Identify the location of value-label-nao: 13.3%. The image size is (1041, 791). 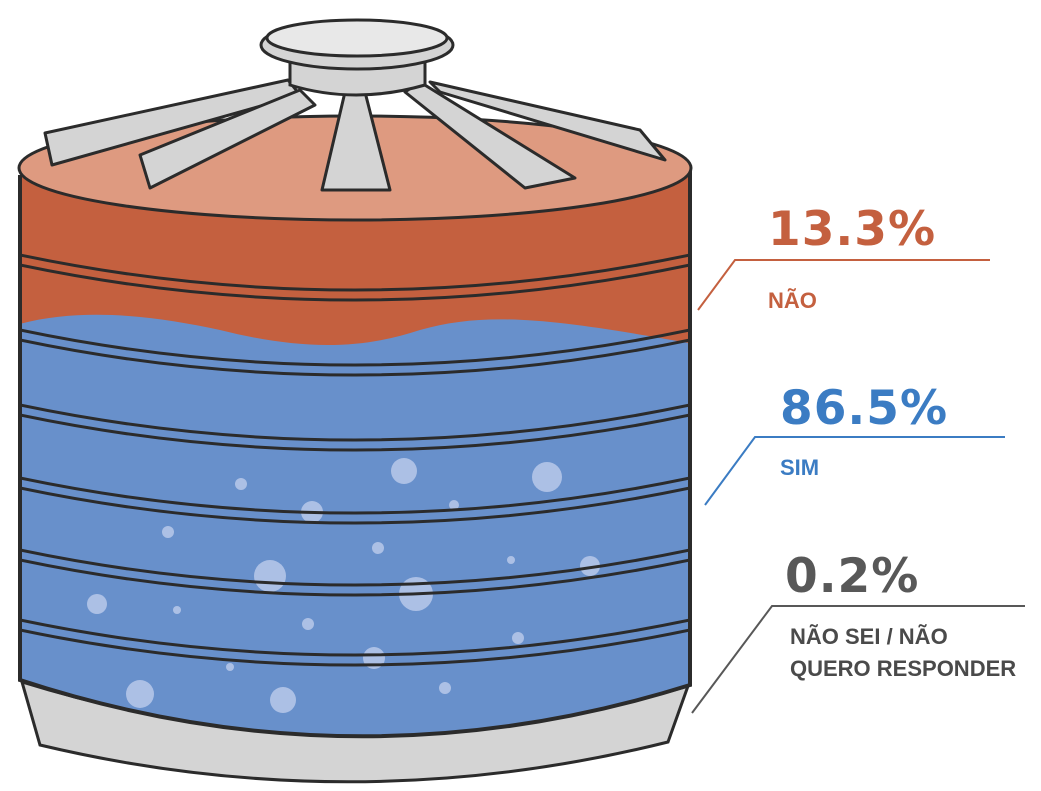
(852, 229).